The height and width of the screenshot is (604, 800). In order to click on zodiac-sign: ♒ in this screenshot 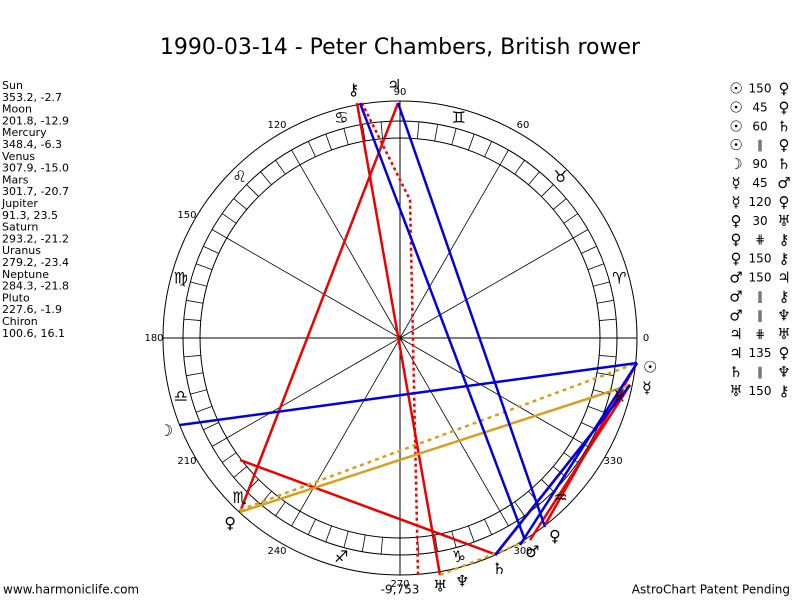, I will do `click(560, 497)`.